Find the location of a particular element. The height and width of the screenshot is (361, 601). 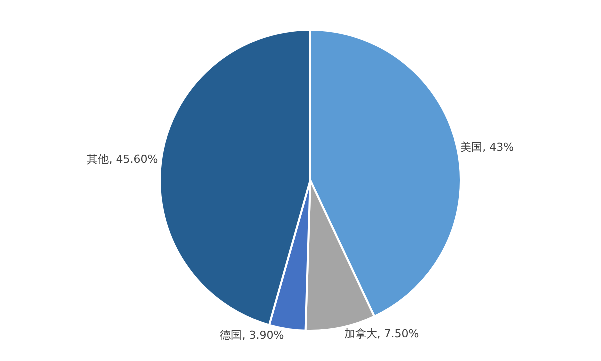

slice-label: 其他, 45.60% is located at coordinates (122, 159).